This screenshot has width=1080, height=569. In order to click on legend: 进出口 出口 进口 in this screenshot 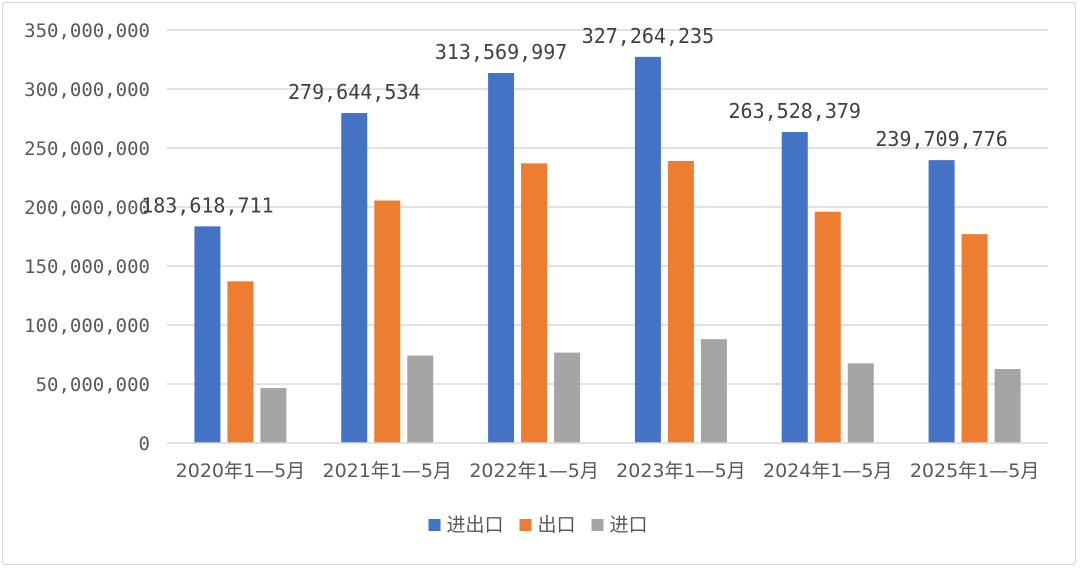, I will do `click(538, 525)`.